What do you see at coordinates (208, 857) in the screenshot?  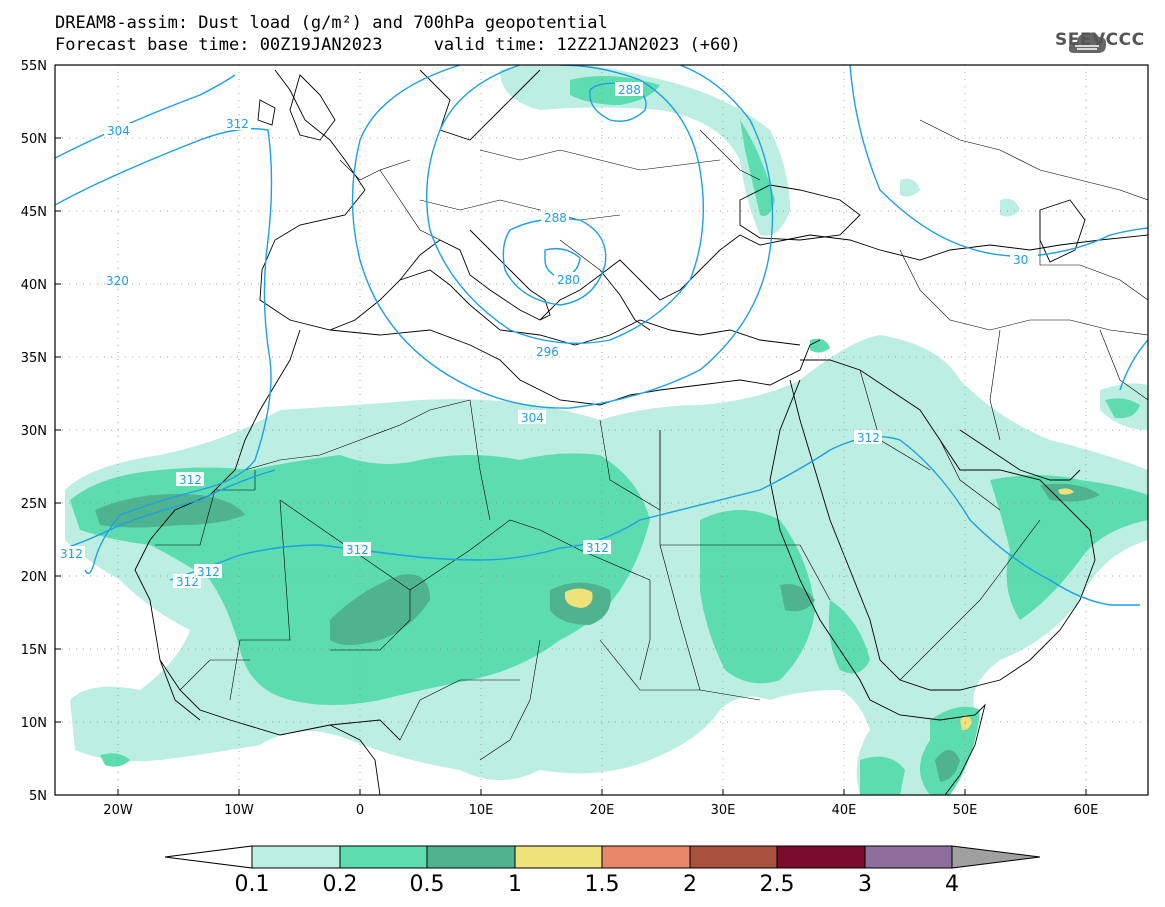 I see `colorbar-under-triangle` at bounding box center [208, 857].